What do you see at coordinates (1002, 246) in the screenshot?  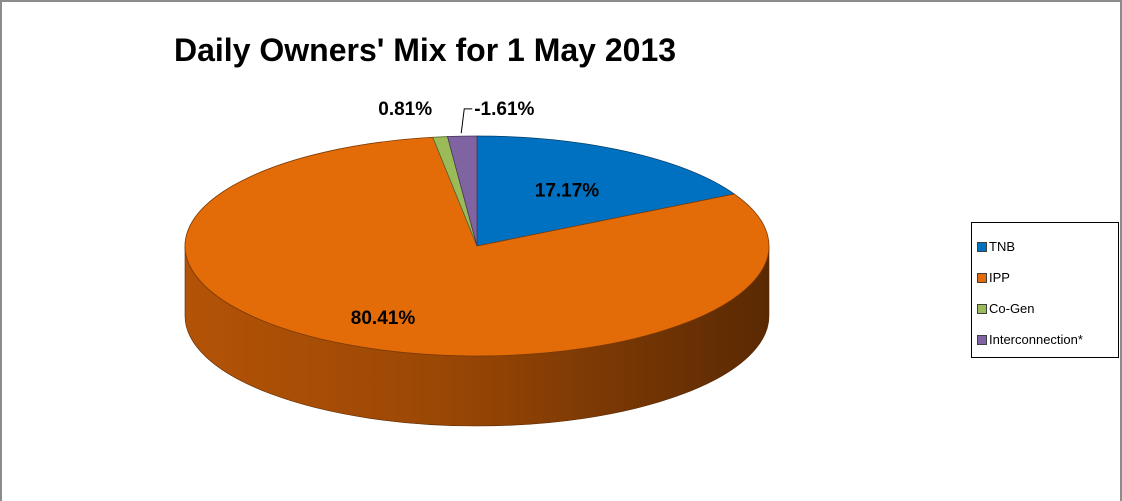 I see `legend-label-tnb: TNB` at bounding box center [1002, 246].